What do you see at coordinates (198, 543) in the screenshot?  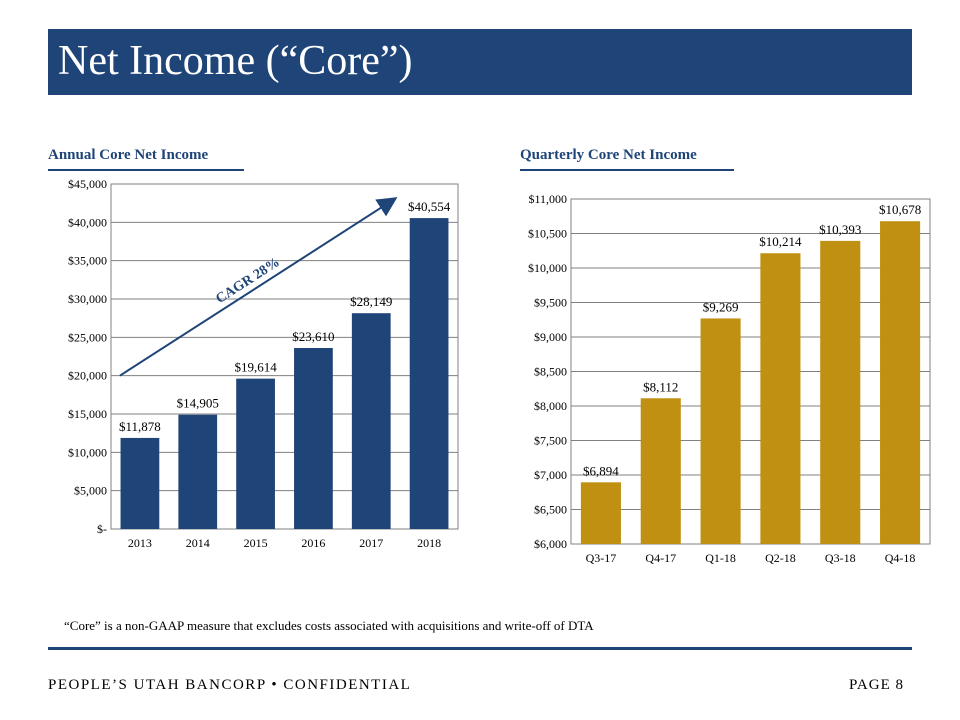 I see `annual-x-tick-label: 2014` at bounding box center [198, 543].